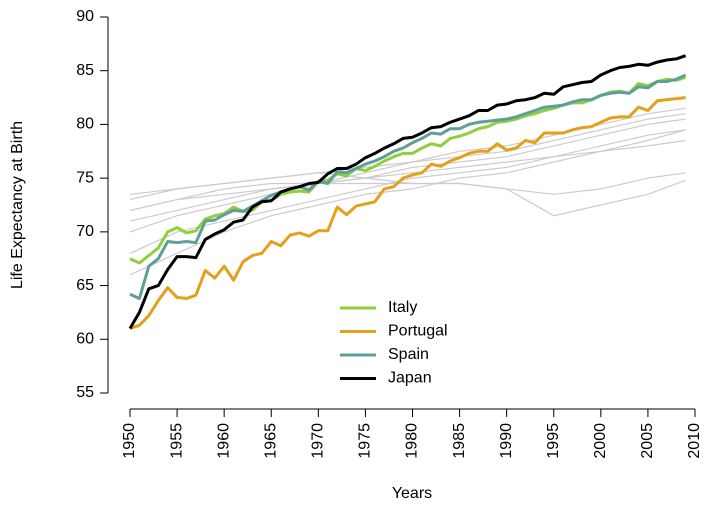 The width and height of the screenshot is (704, 509). I want to click on y-tick-label: 90, so click(85, 16).